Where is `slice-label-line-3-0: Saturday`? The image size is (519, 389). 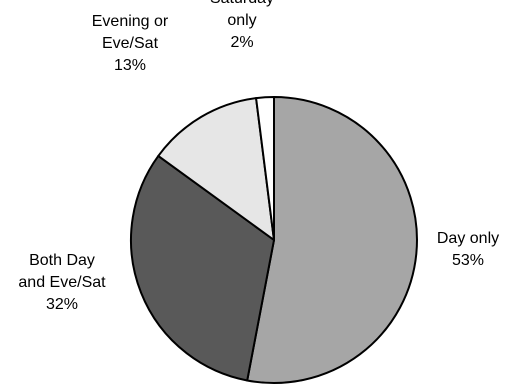
slice-label-line-3-0: Saturday is located at coordinates (242, 3).